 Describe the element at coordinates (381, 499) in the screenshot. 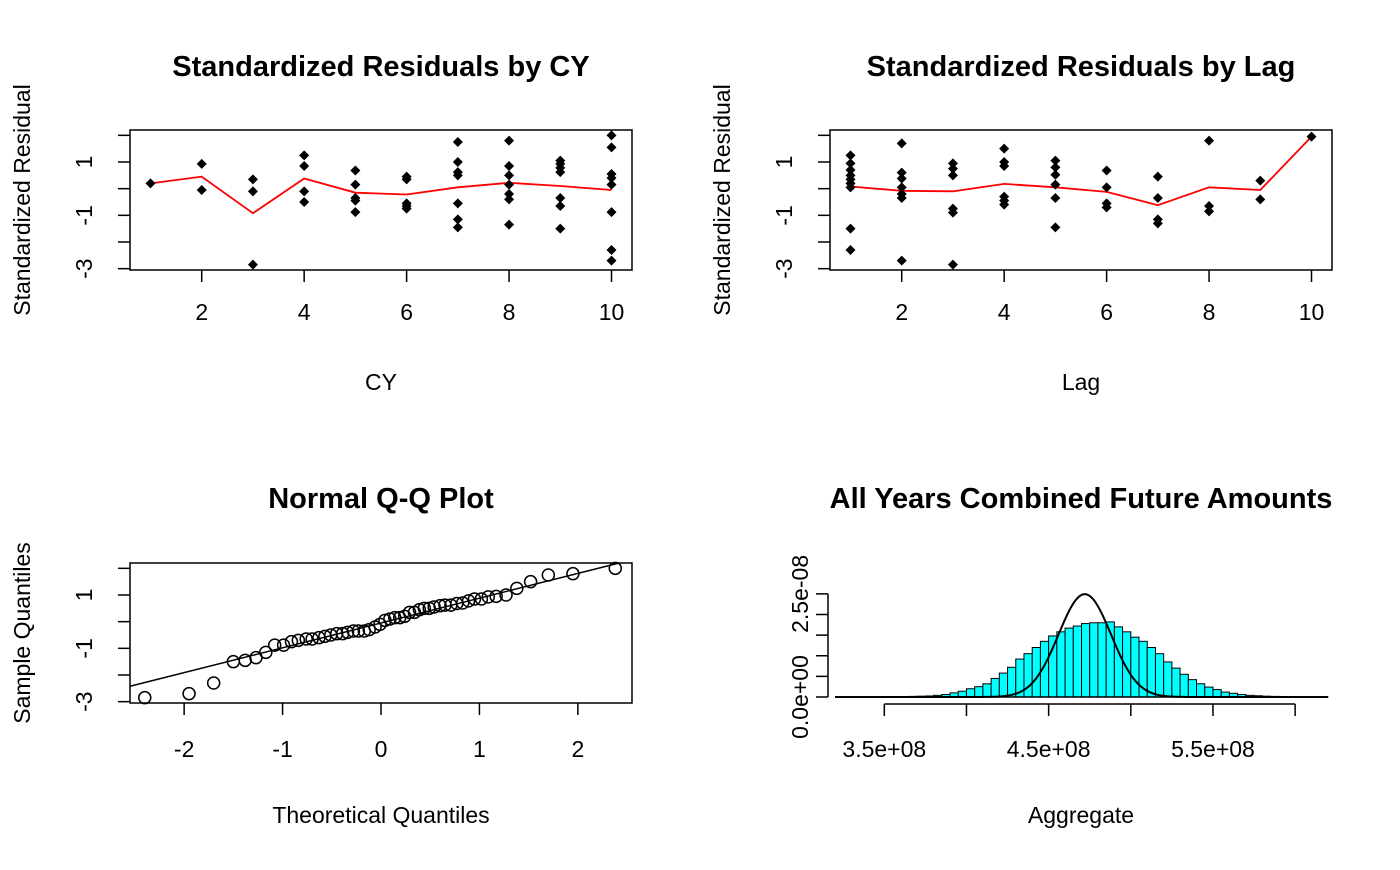

I see `chart-title: Normal Q-Q Plot` at that location.